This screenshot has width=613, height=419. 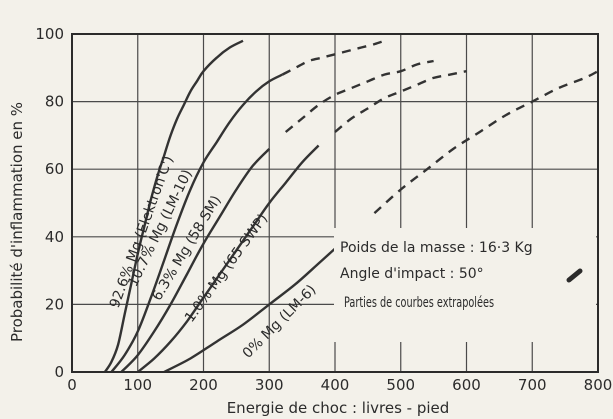 I want to click on y-tick-label: 80, so click(x=54, y=102).